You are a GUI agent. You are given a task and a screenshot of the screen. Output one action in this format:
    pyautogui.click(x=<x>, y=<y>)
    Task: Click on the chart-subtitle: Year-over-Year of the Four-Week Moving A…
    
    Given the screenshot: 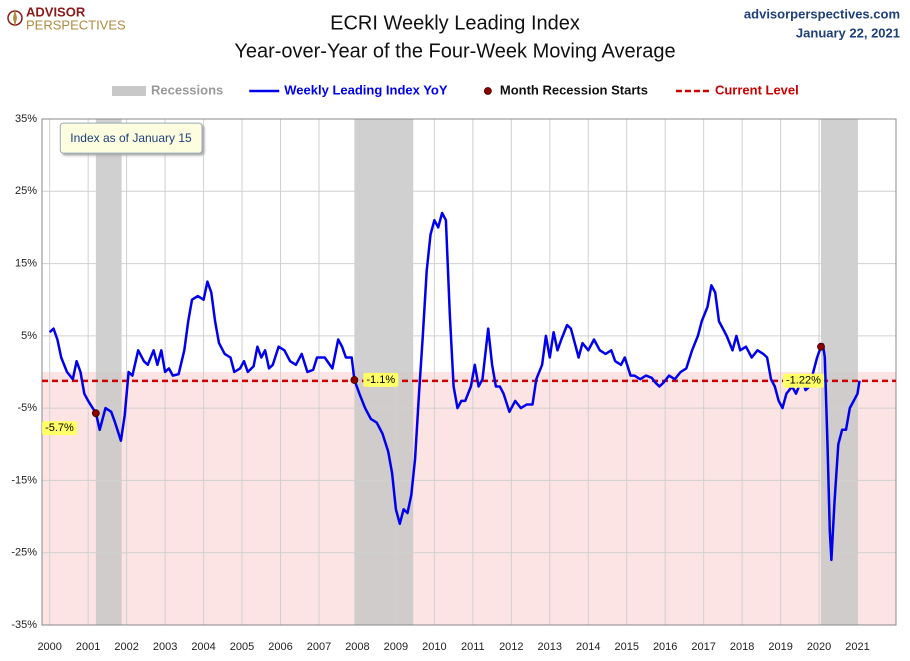 What is the action you would take?
    pyautogui.click(x=454, y=51)
    